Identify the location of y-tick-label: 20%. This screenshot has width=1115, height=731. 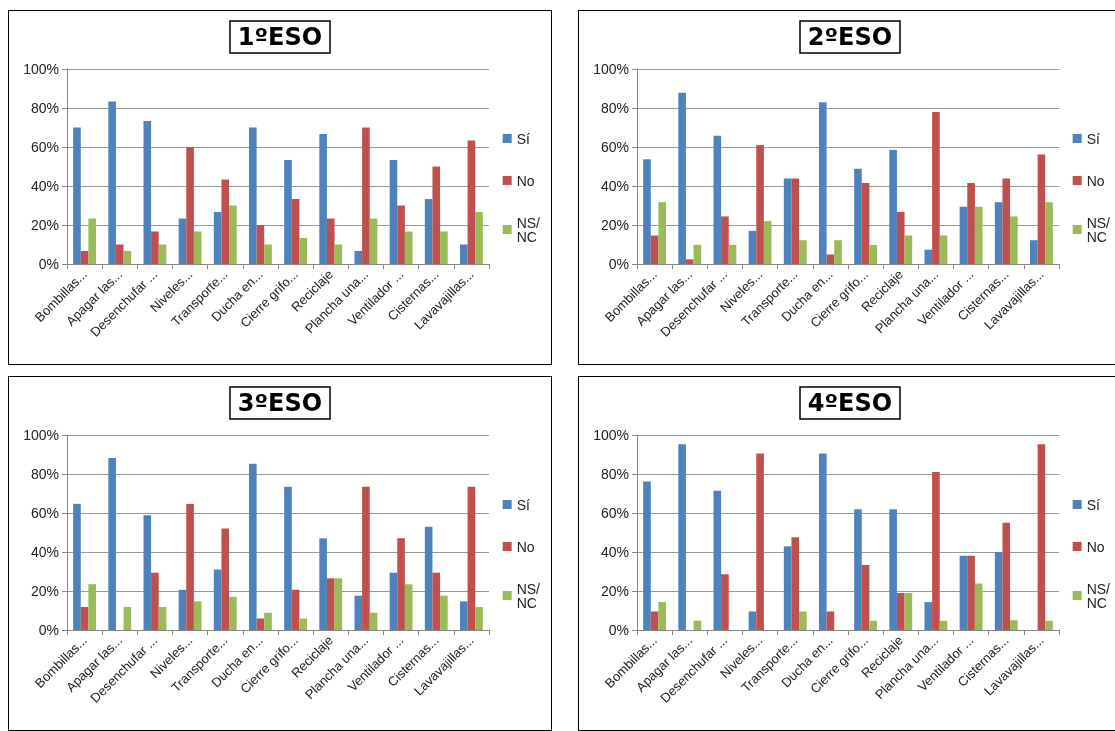
(614, 591).